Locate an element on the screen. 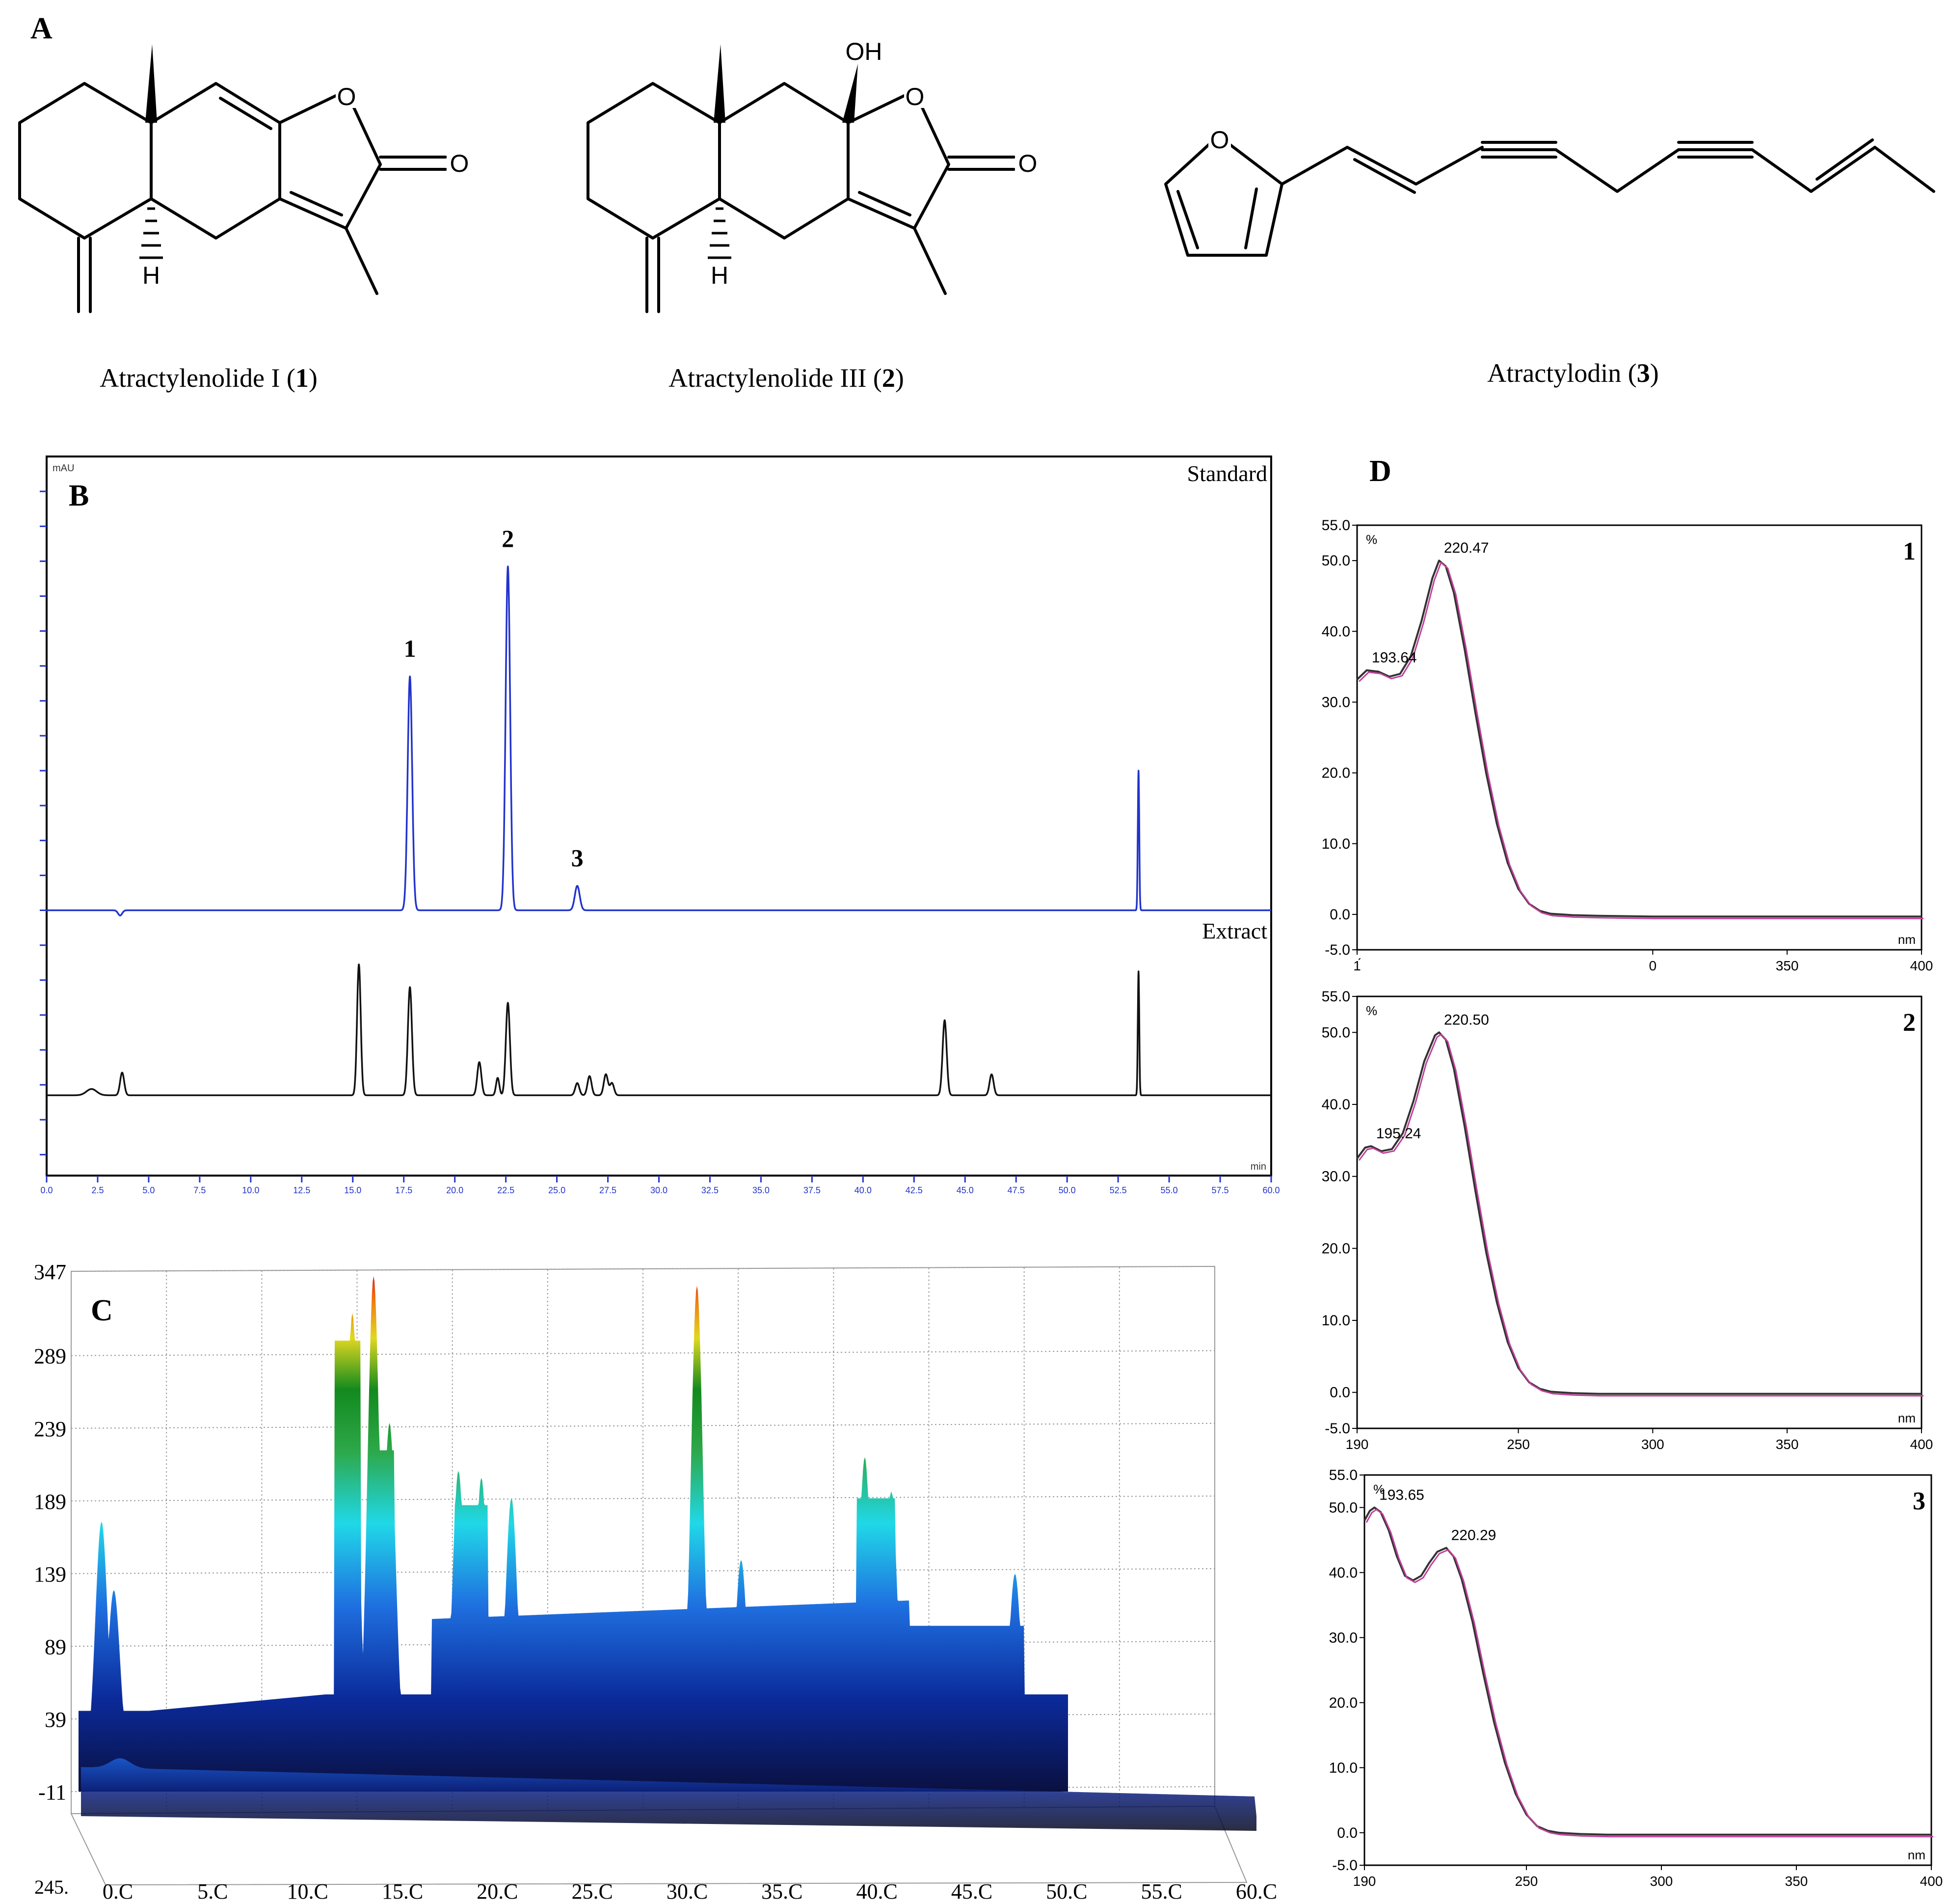  atom-o-carbonyl-1: O is located at coordinates (460, 163).